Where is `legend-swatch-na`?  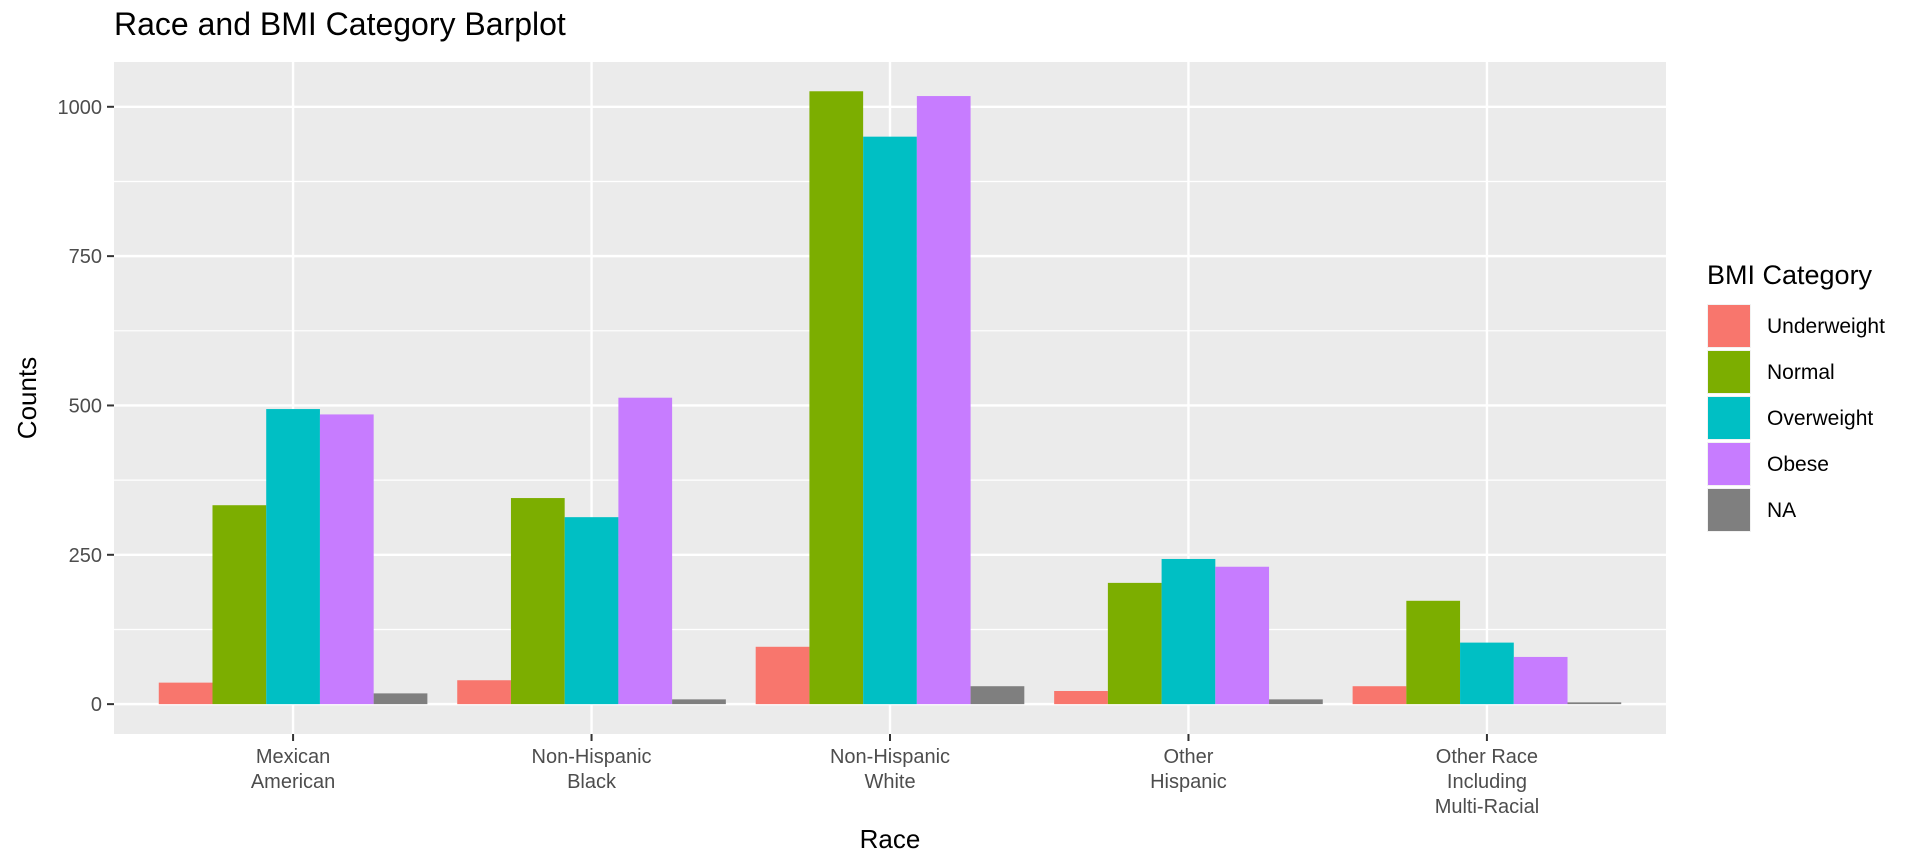 legend-swatch-na is located at coordinates (1729, 510).